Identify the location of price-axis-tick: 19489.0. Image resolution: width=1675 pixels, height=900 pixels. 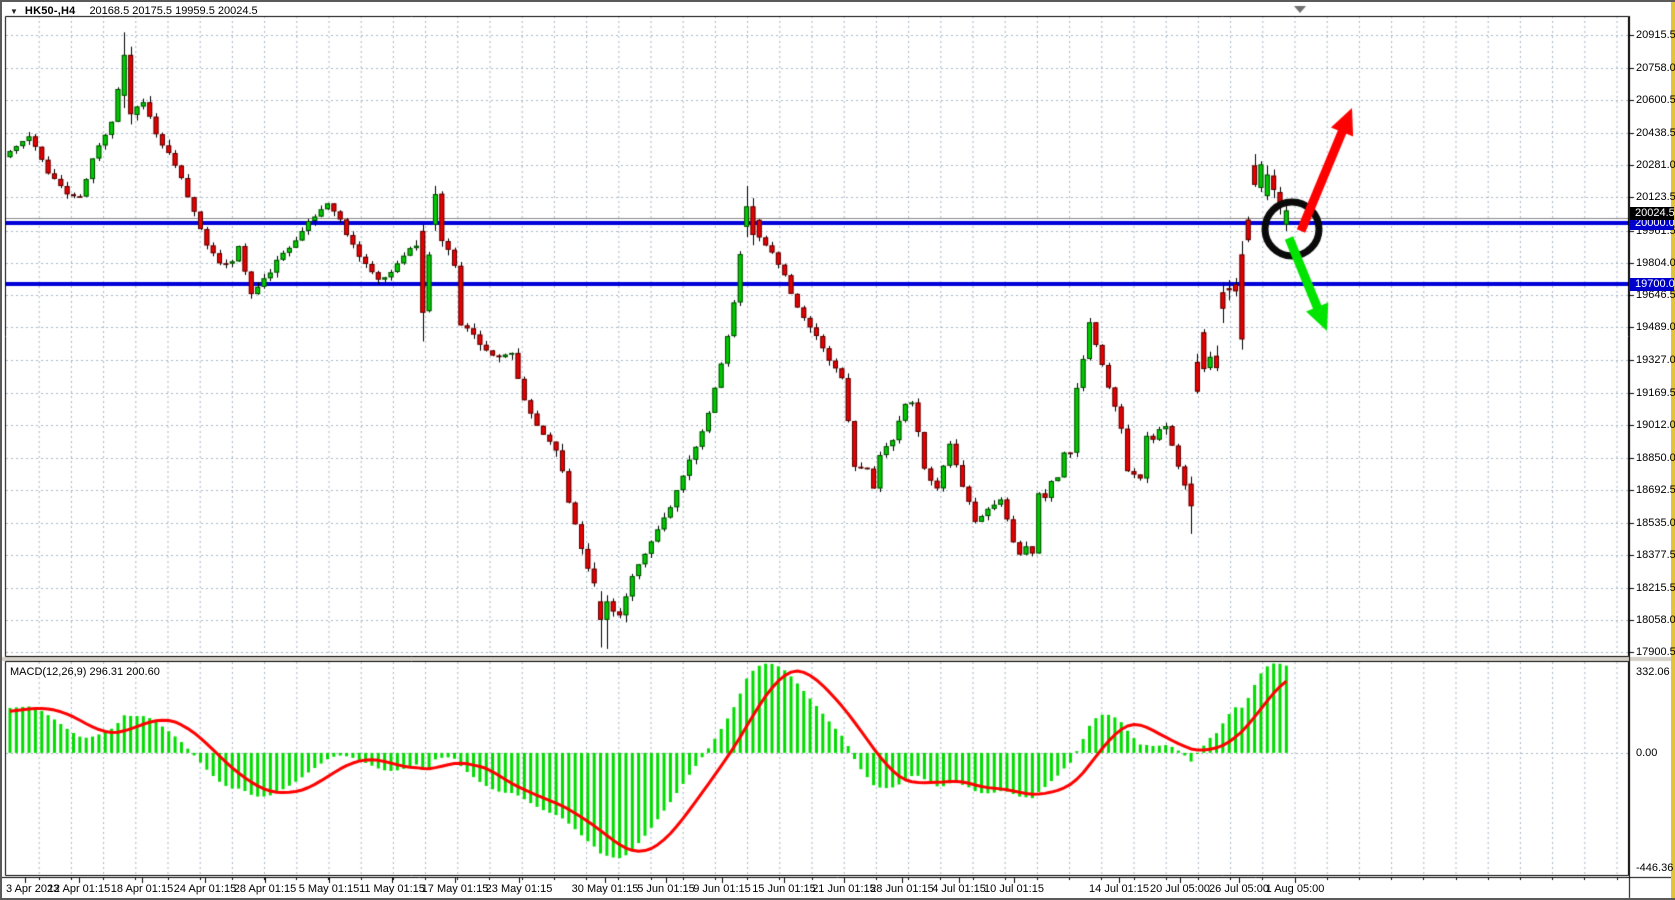
(1655, 327).